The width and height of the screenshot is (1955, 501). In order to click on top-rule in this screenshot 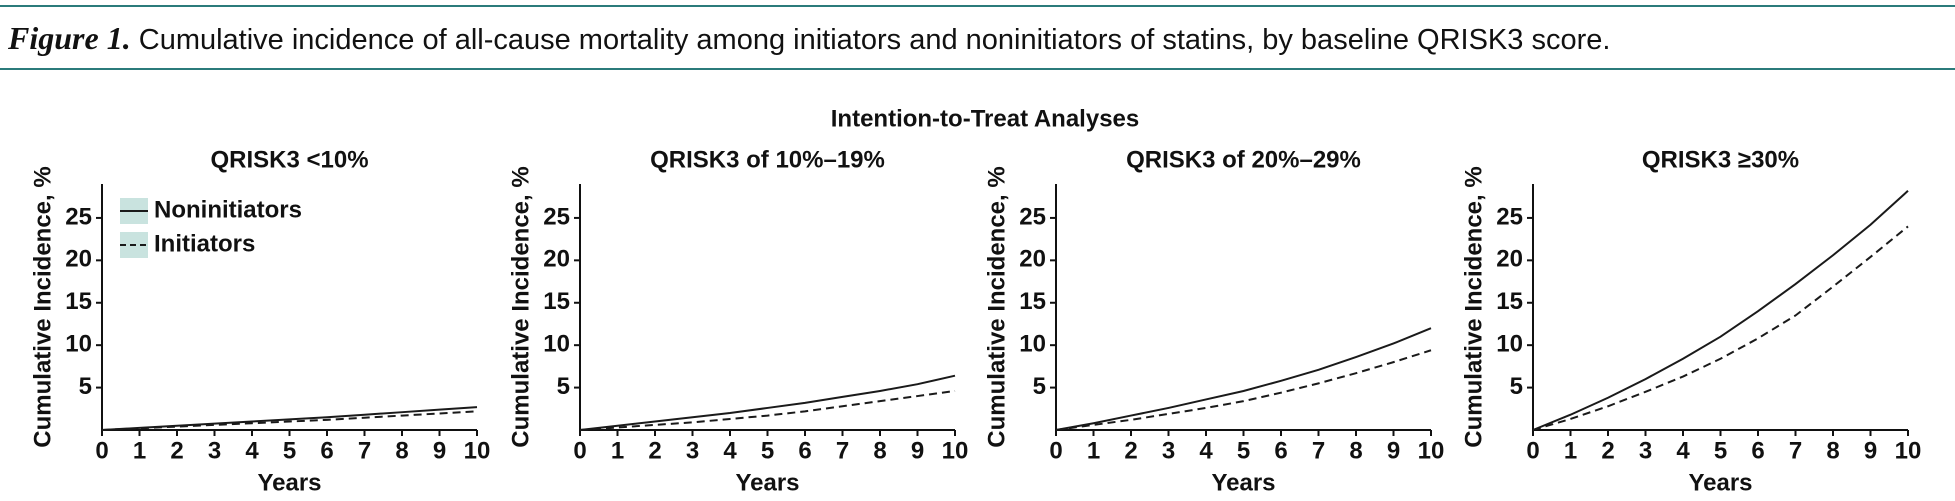, I will do `click(977, 6)`.